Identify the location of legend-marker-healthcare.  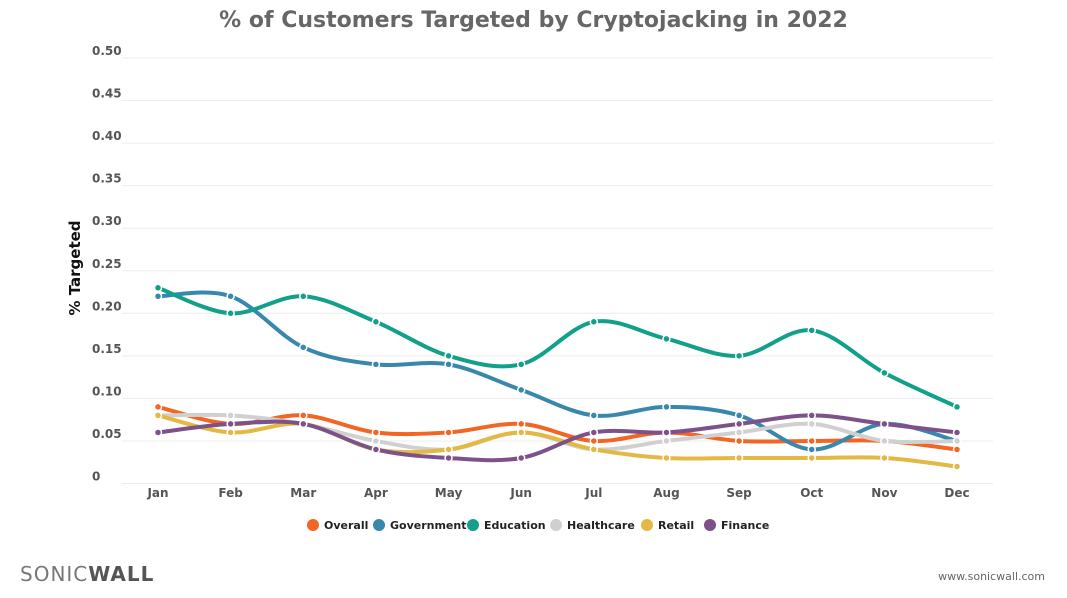
(556, 525).